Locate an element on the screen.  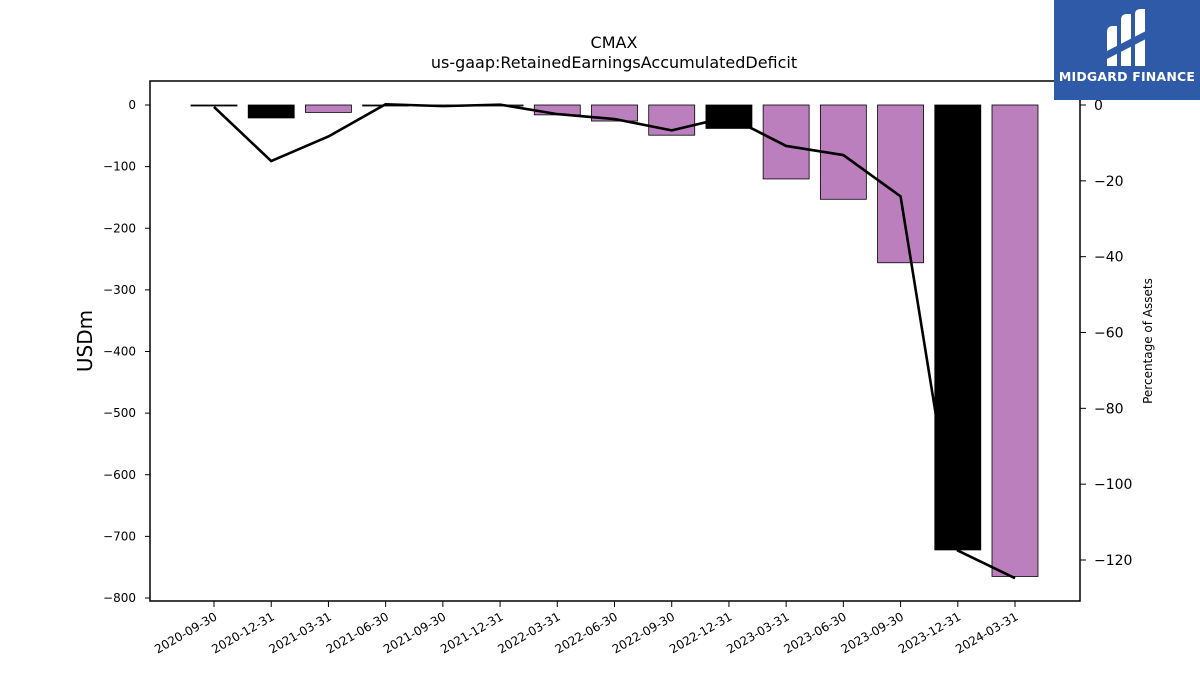
brand-logo: MIDGARD FINANCE is located at coordinates (1127, 50).